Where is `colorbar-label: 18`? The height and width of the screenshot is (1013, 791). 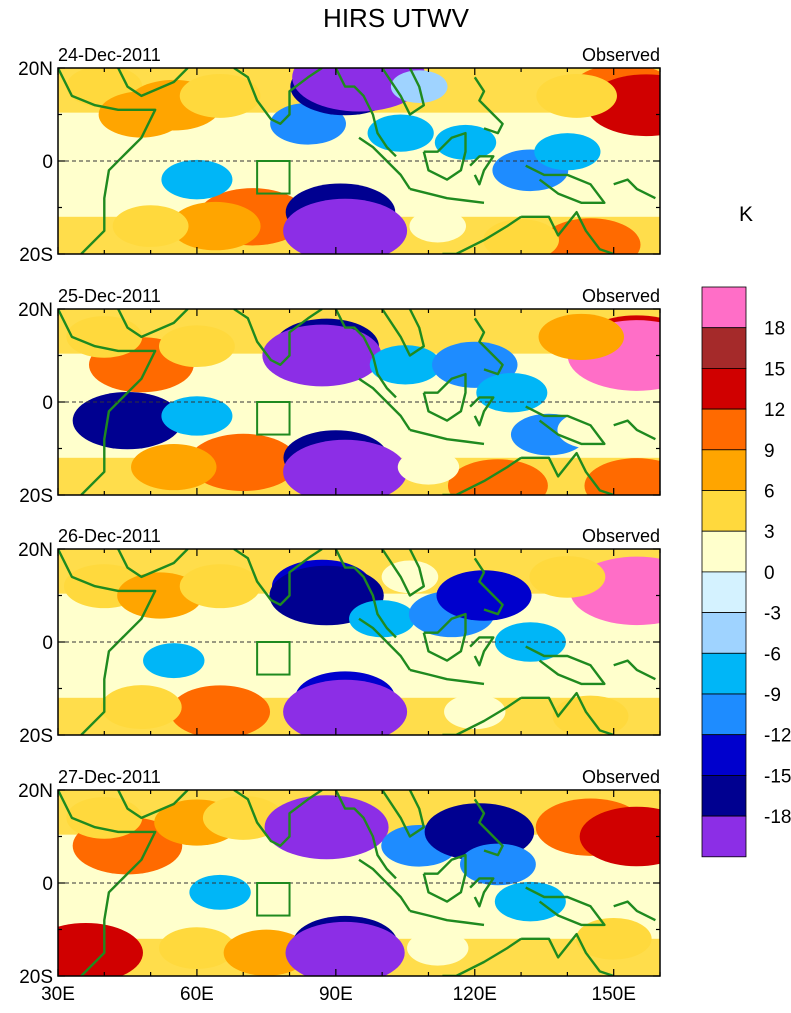 colorbar-label: 18 is located at coordinates (774, 329).